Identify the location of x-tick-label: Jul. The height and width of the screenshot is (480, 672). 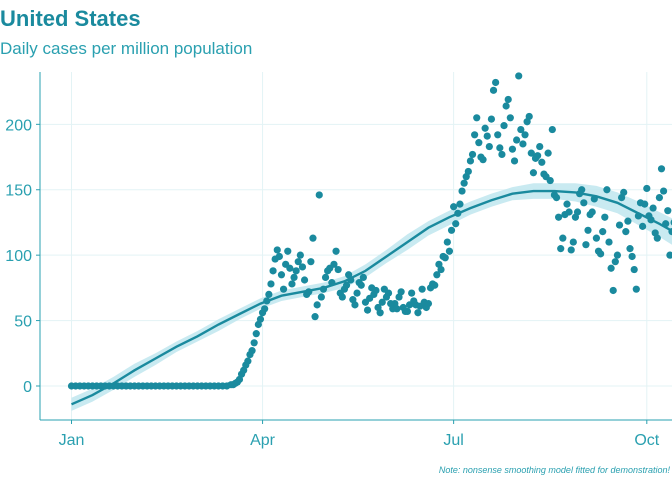
(453, 440).